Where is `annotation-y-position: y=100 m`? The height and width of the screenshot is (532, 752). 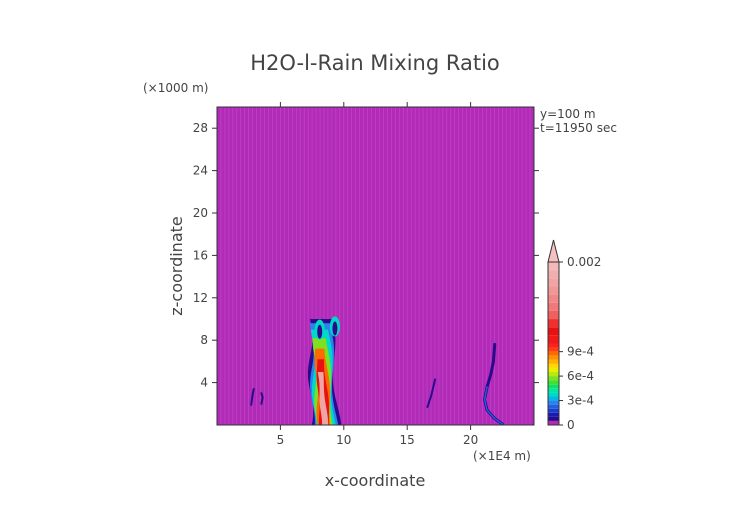
annotation-y-position: y=100 m is located at coordinates (568, 114).